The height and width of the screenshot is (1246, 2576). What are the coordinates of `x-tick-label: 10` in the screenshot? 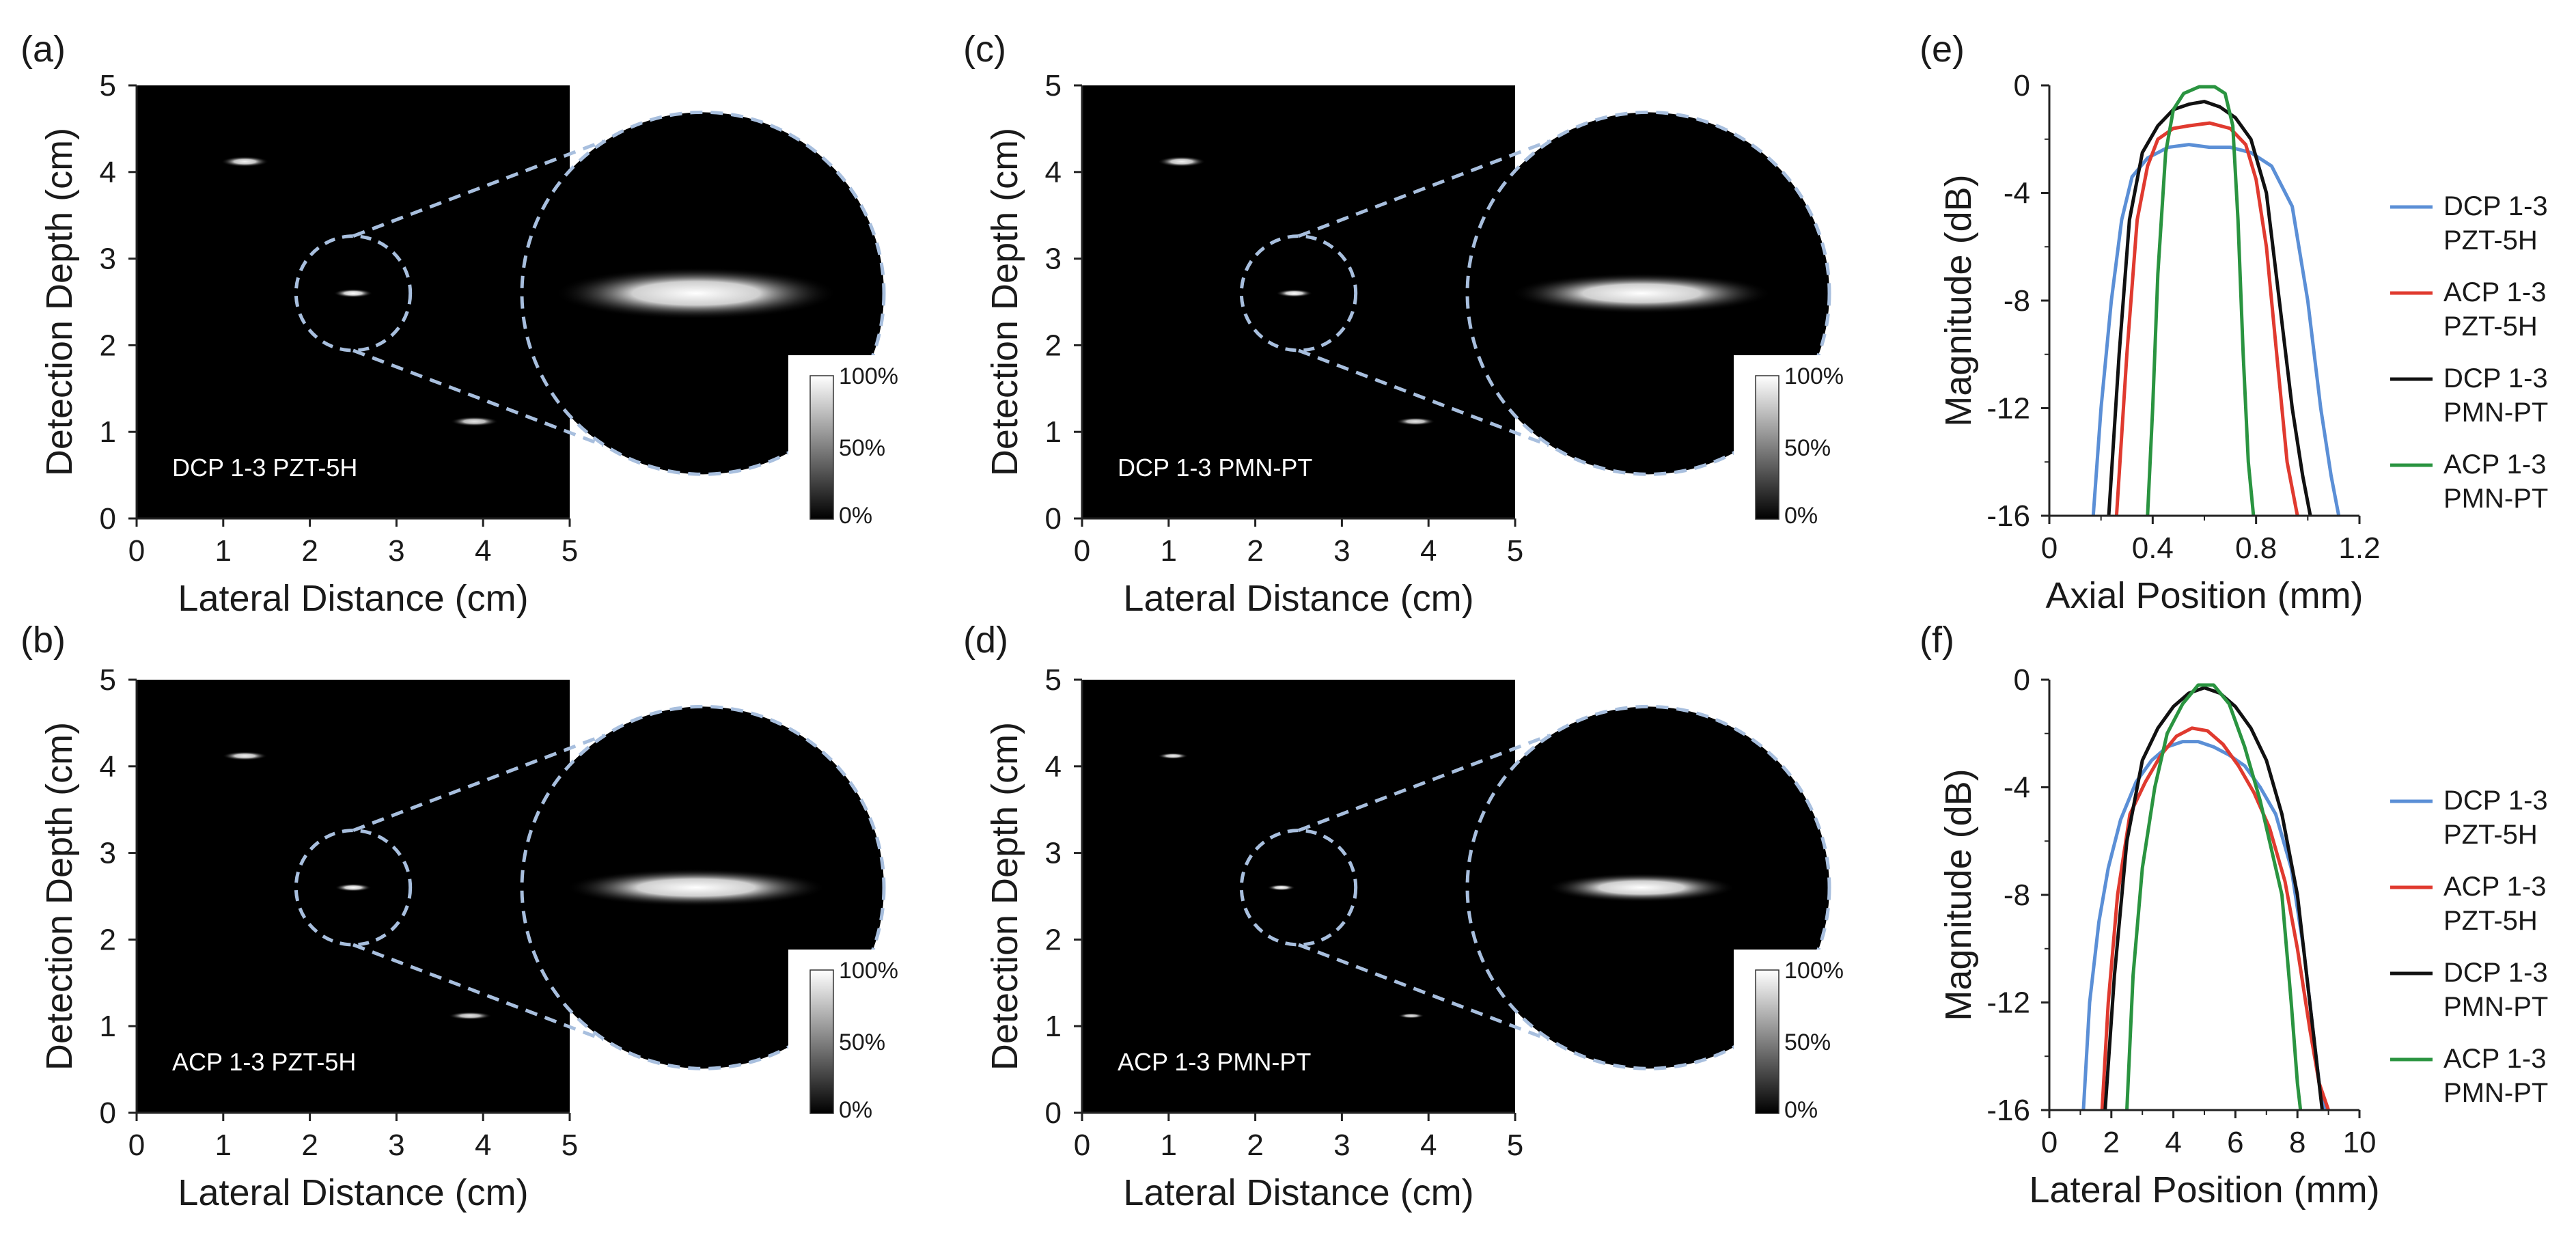 It's located at (2360, 1142).